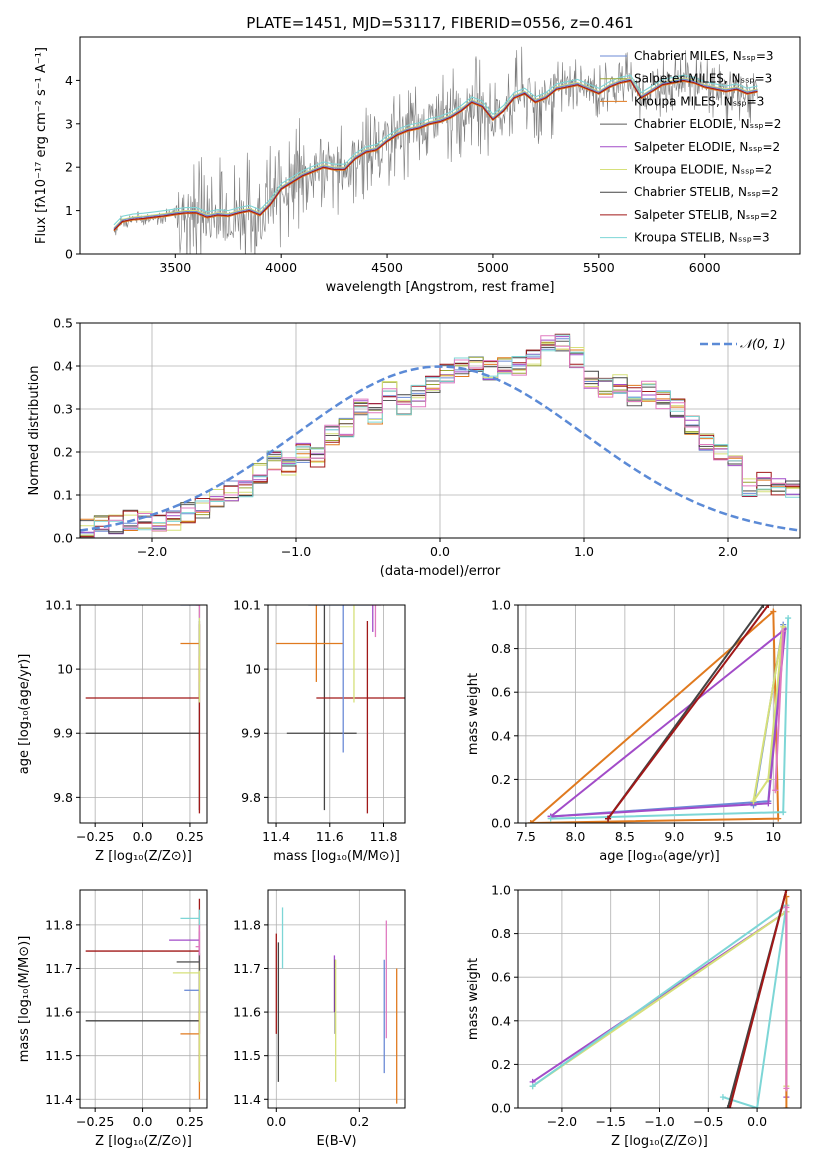 The height and width of the screenshot is (1170, 819). I want to click on y-tick-label: 10, so click(65, 669).